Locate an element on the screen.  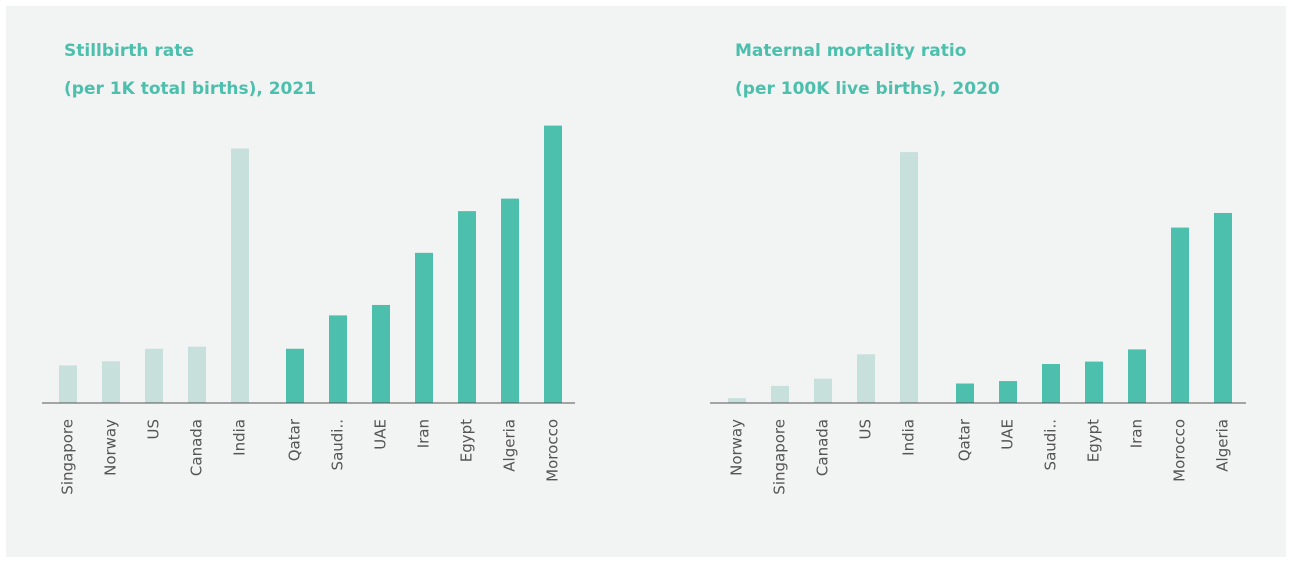
chart-title: Maternal mortality ratio is located at coordinates (850, 51).